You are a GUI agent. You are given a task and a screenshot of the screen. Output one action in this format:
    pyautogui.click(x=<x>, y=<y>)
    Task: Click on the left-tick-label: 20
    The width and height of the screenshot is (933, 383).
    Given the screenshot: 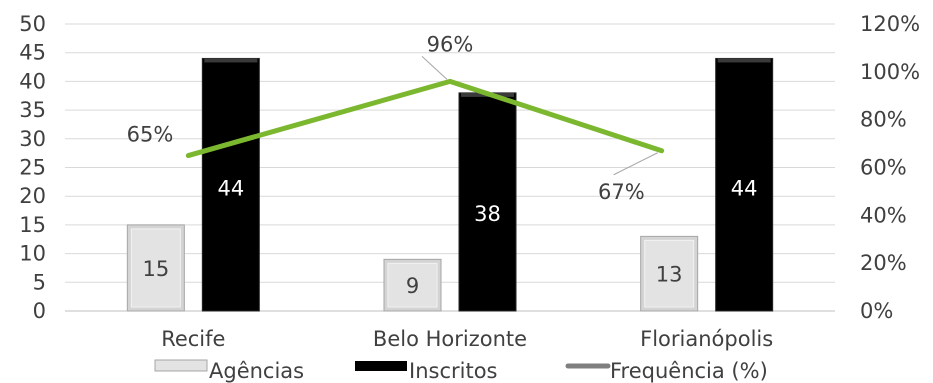 What is the action you would take?
    pyautogui.click(x=32, y=196)
    